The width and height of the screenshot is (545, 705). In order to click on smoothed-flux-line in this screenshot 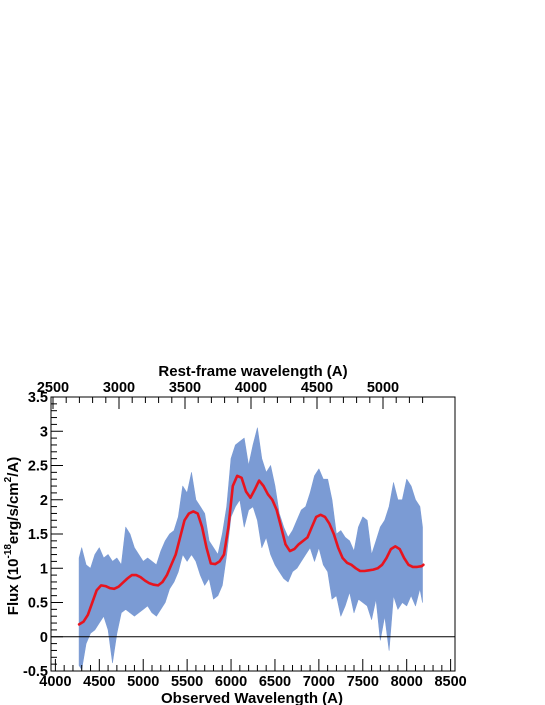, I will do `click(251, 550)`.